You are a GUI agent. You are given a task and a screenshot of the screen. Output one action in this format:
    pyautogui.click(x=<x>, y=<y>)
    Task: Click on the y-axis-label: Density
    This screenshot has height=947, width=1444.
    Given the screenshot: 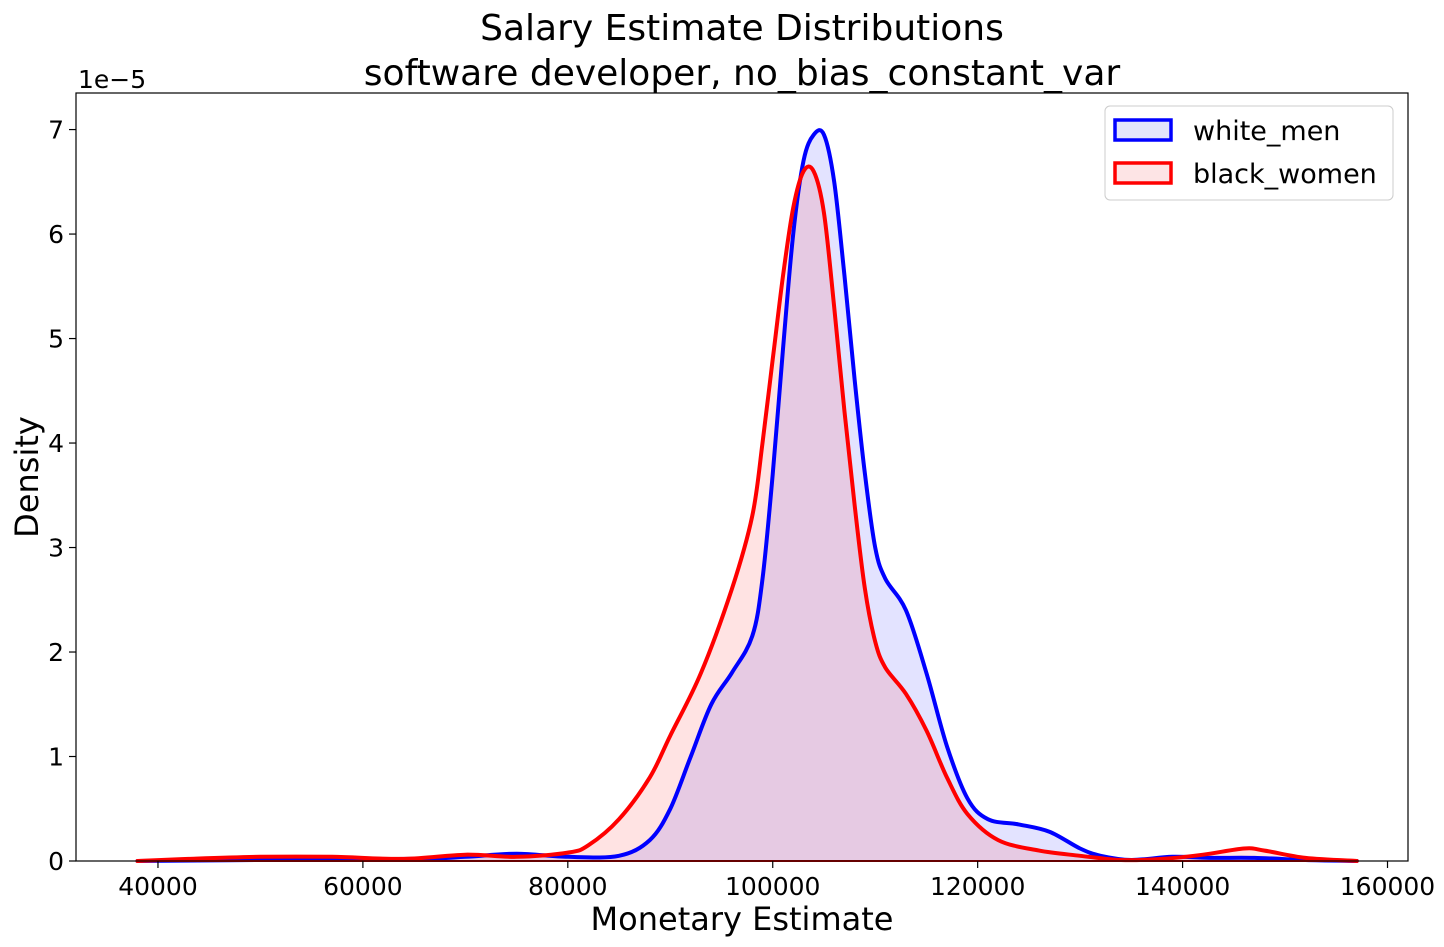 What is the action you would take?
    pyautogui.click(x=27, y=477)
    